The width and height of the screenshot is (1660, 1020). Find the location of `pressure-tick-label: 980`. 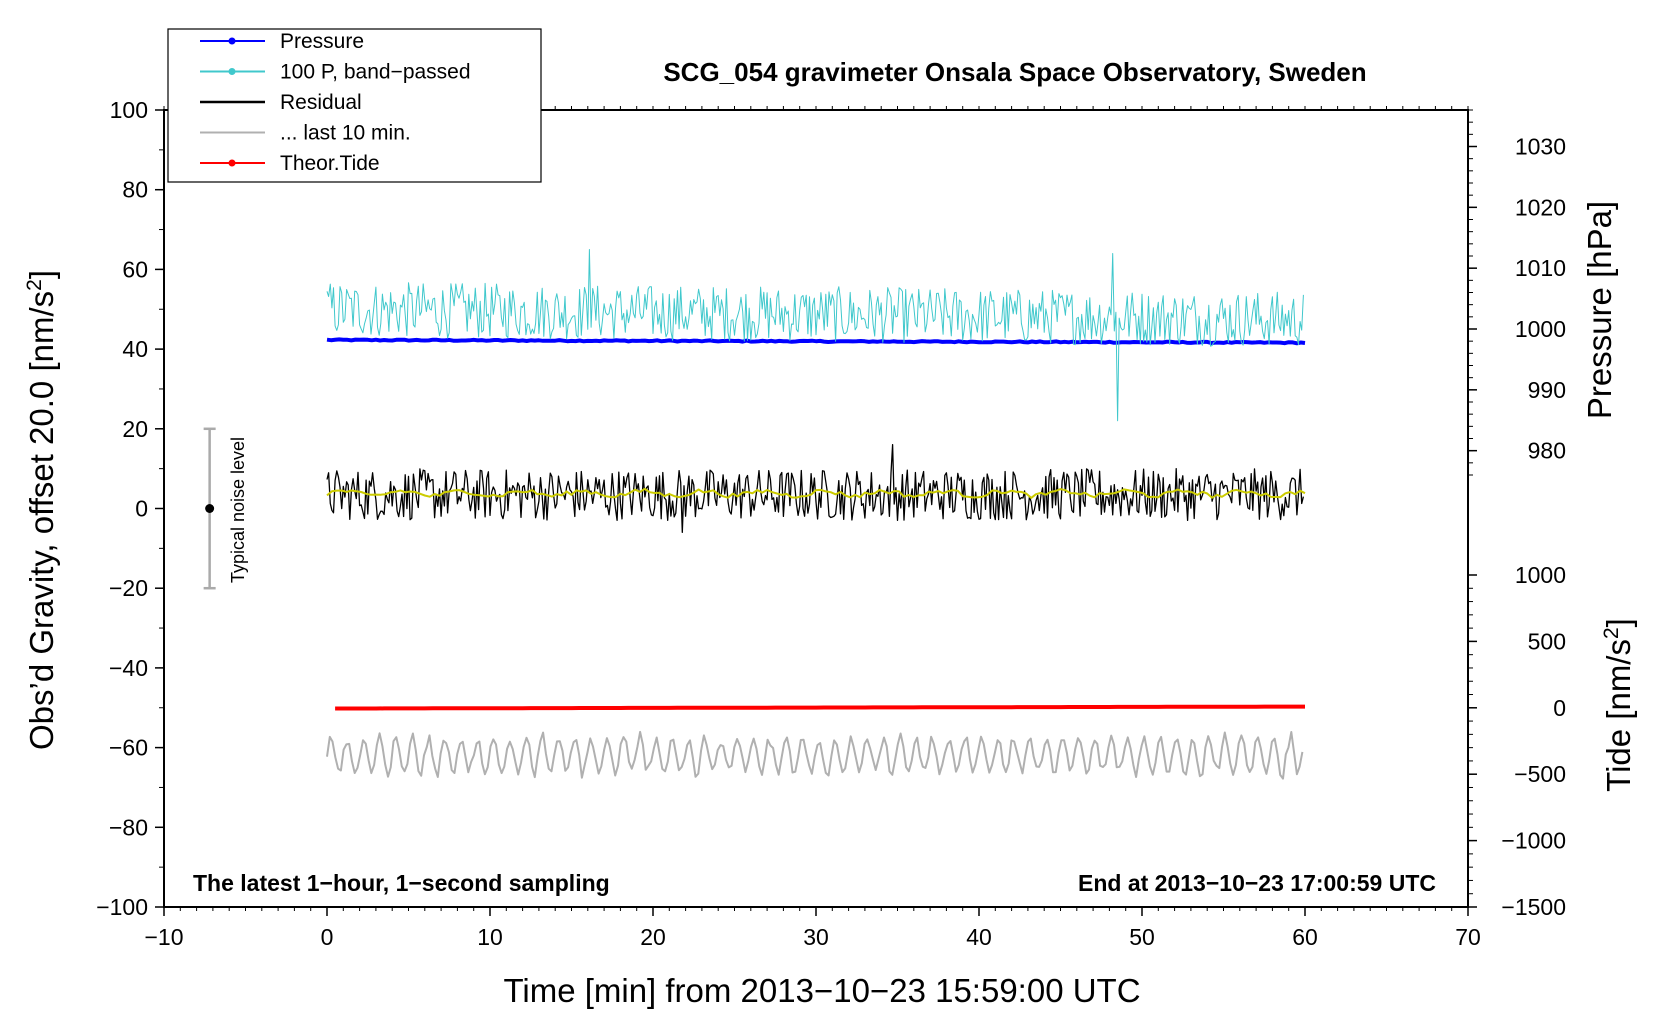

pressure-tick-label: 980 is located at coordinates (1547, 451).